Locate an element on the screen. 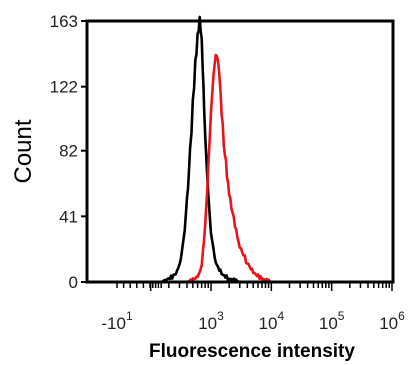  x-tick-label: 10⁶ is located at coordinates (392, 321).